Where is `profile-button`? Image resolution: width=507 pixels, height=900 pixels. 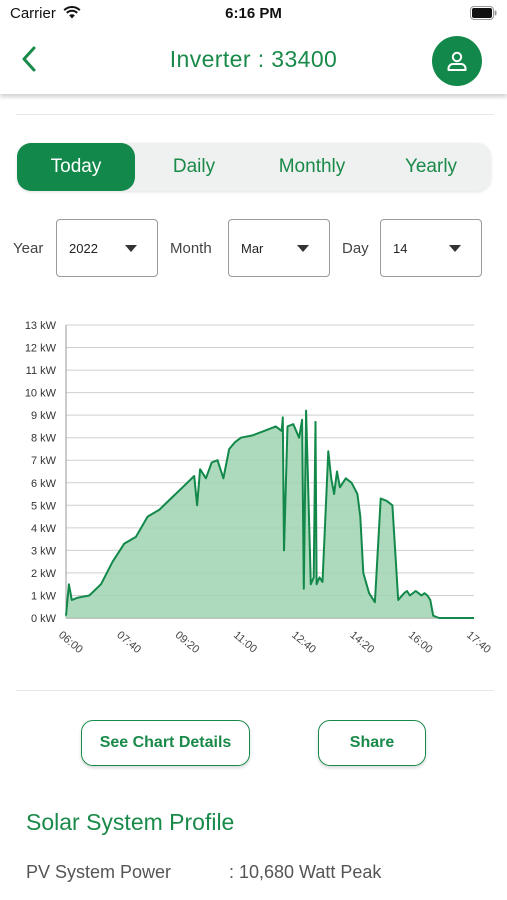
profile-button is located at coordinates (457, 61).